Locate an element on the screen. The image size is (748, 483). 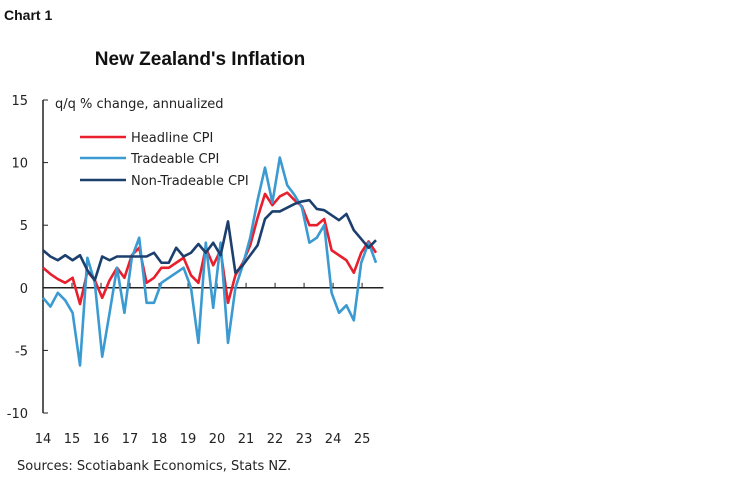
x-tick-label: 15 is located at coordinates (72, 439).